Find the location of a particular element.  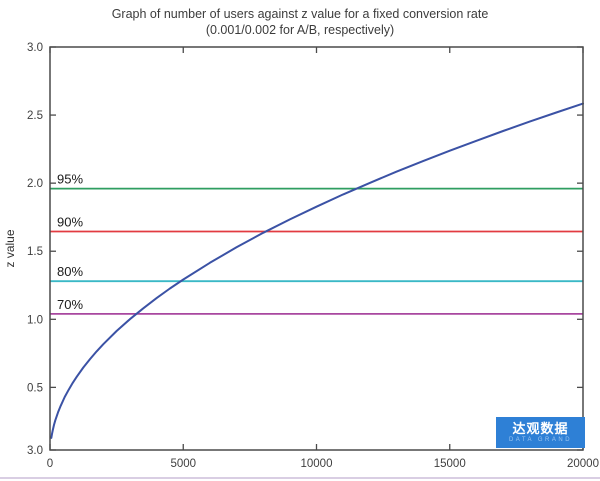

reference-line-label-90%: 90% is located at coordinates (70, 221).